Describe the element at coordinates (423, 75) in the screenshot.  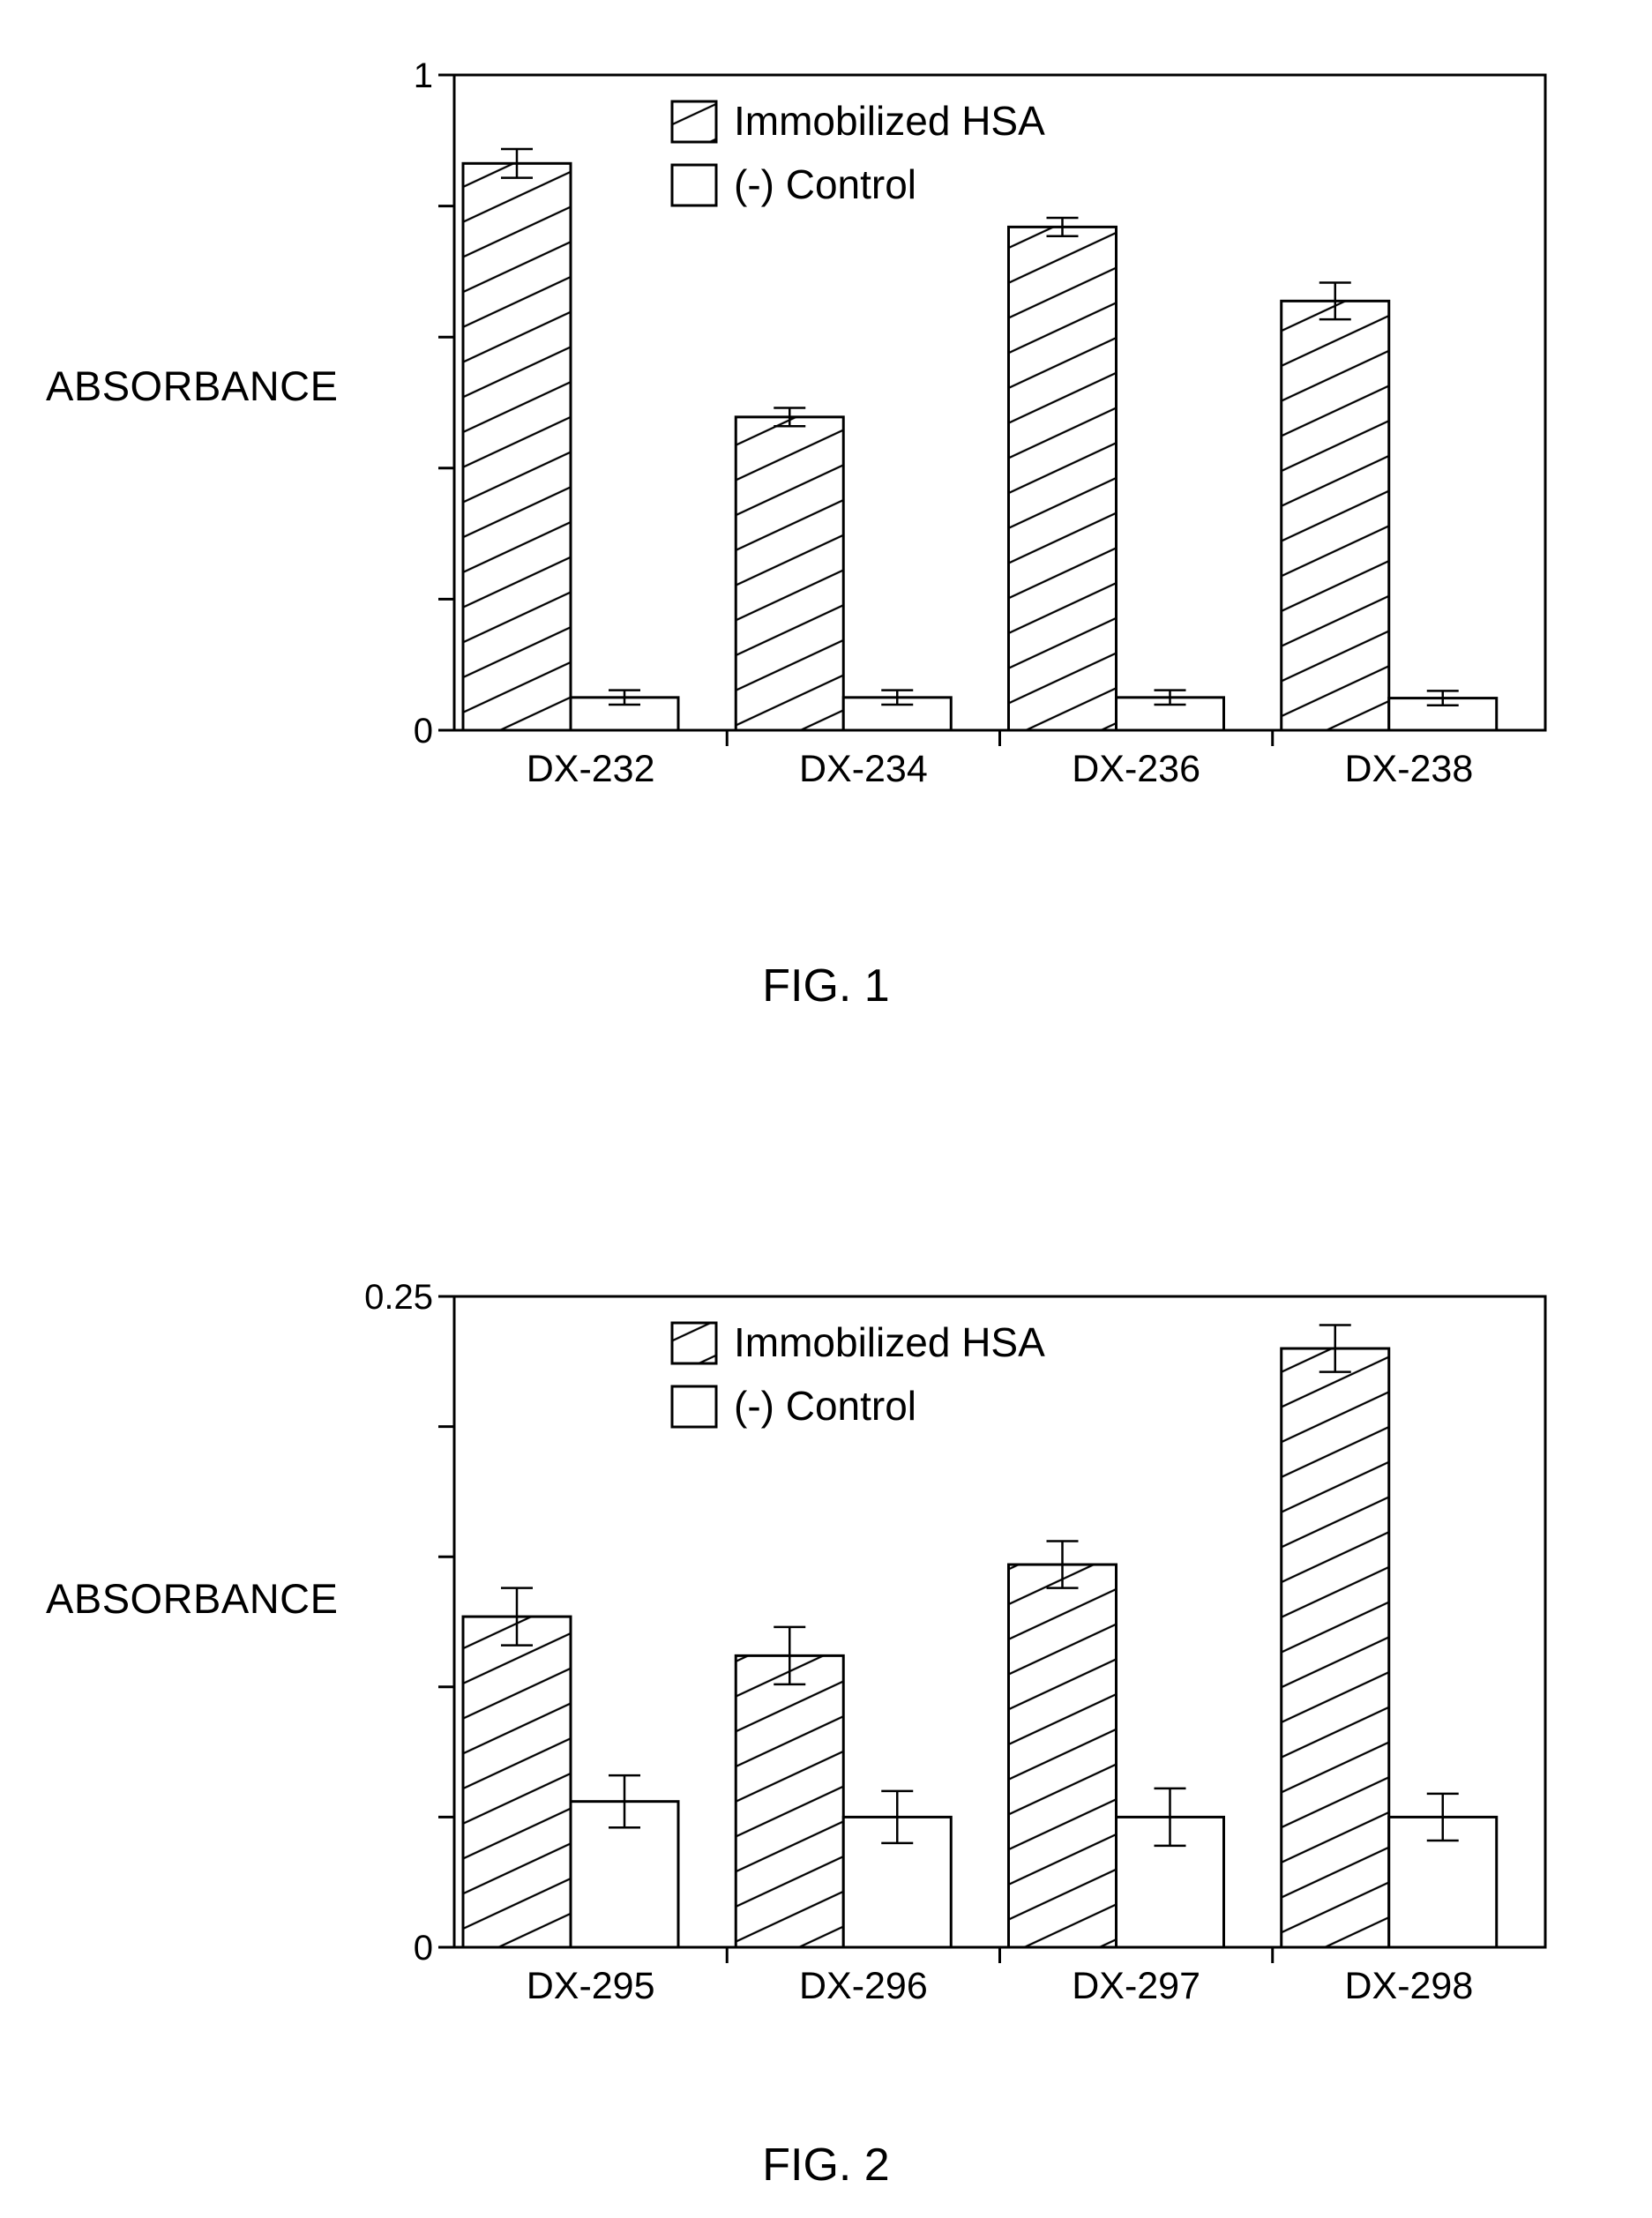
I see `y-tick-label: 1` at that location.